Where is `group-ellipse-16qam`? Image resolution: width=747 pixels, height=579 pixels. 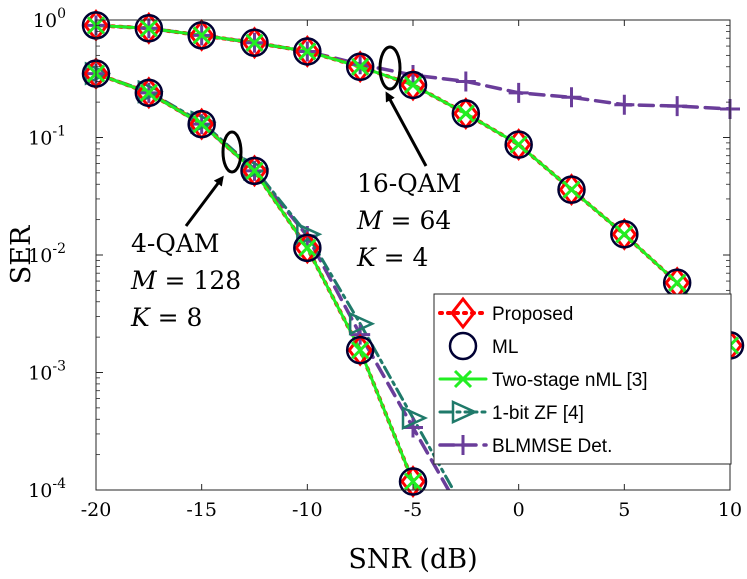
group-ellipse-16qam is located at coordinates (390, 68).